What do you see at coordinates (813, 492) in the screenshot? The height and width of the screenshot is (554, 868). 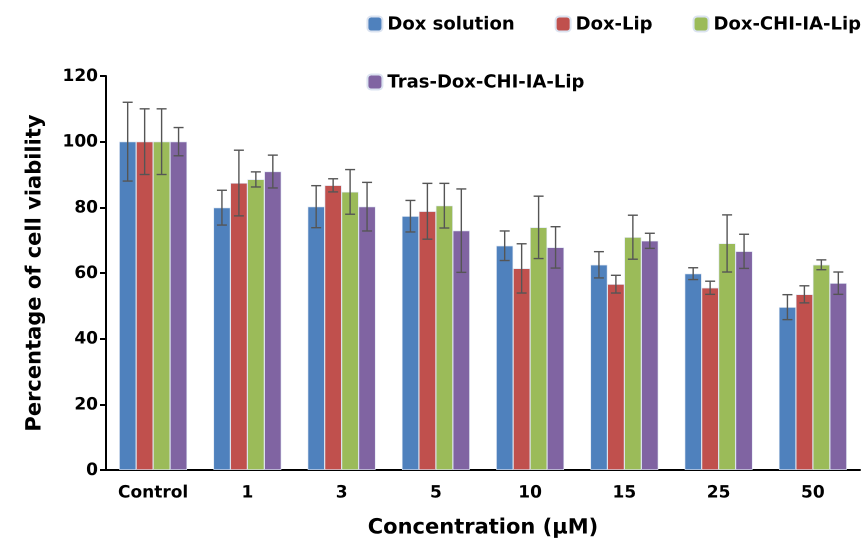 I see `x-tick-label: 50` at bounding box center [813, 492].